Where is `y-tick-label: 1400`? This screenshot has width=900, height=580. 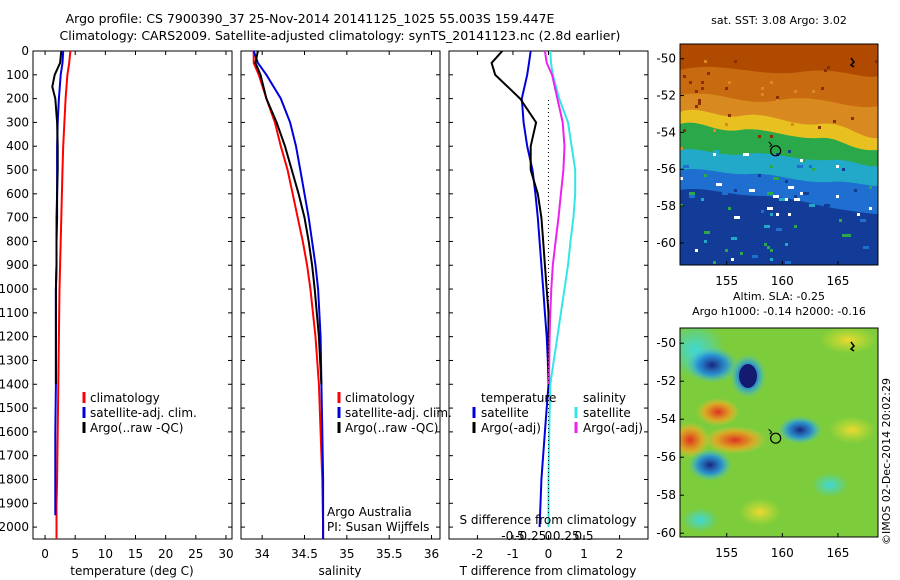 y-tick-label: 1400 is located at coordinates (14, 384).